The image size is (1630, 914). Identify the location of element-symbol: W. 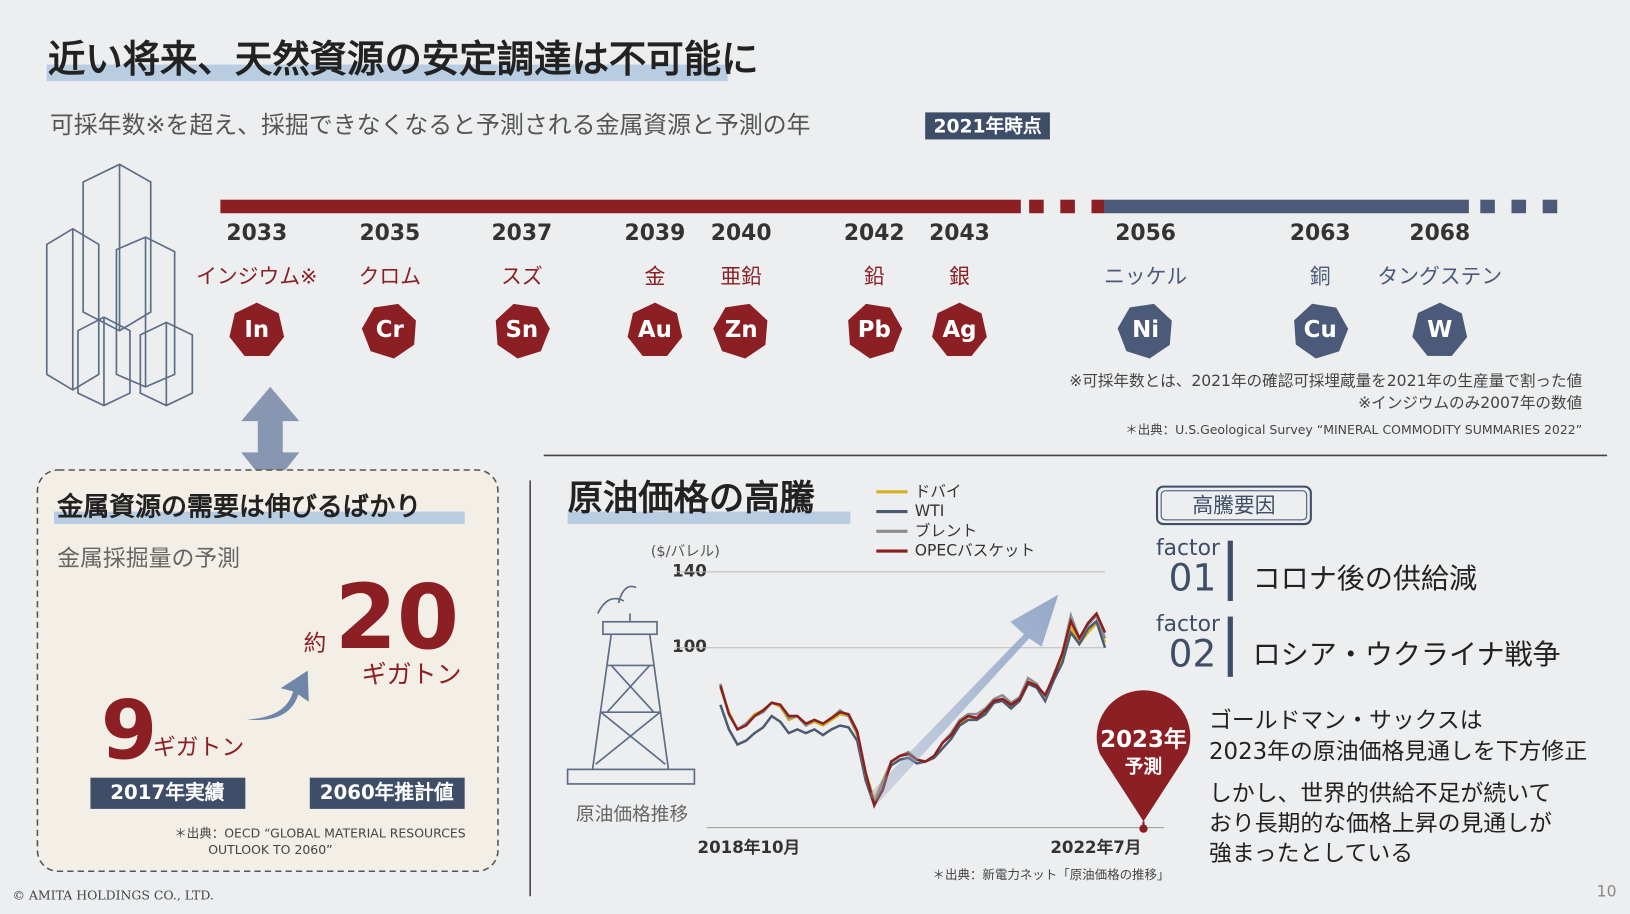
(1439, 330).